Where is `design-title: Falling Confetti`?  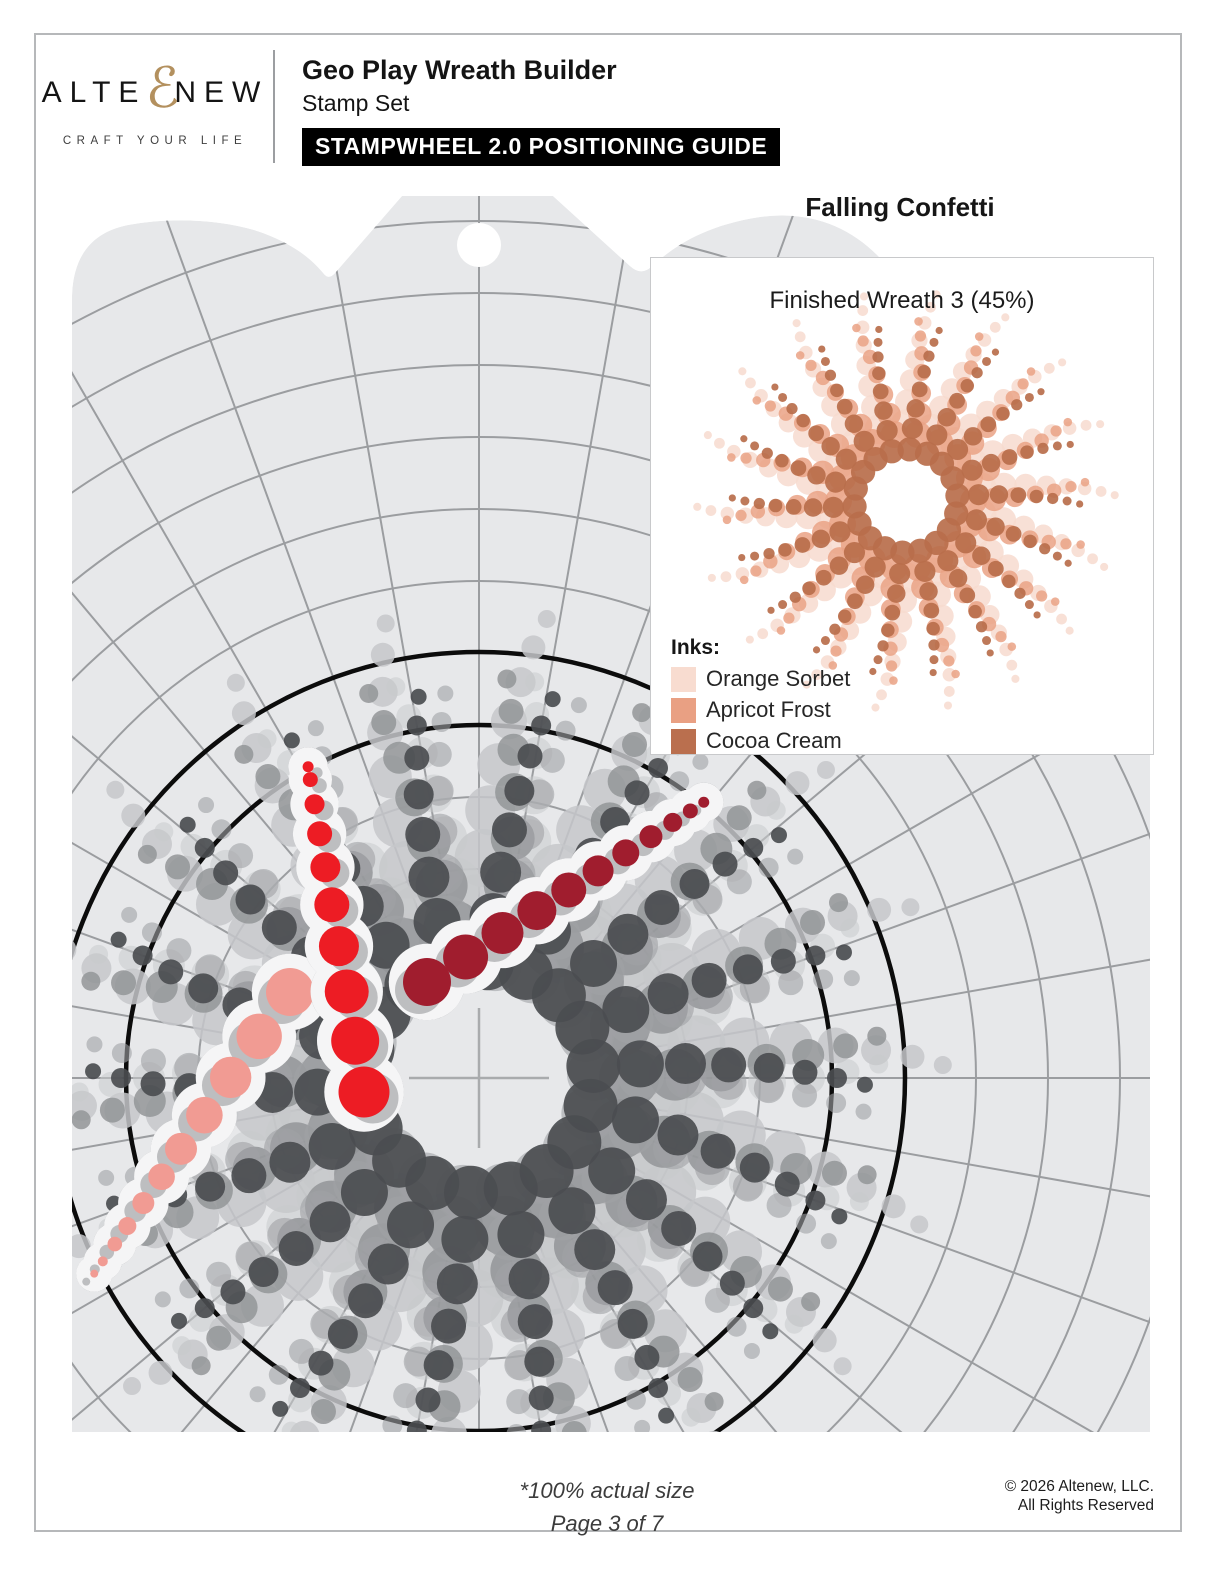 design-title: Falling Confetti is located at coordinates (900, 207).